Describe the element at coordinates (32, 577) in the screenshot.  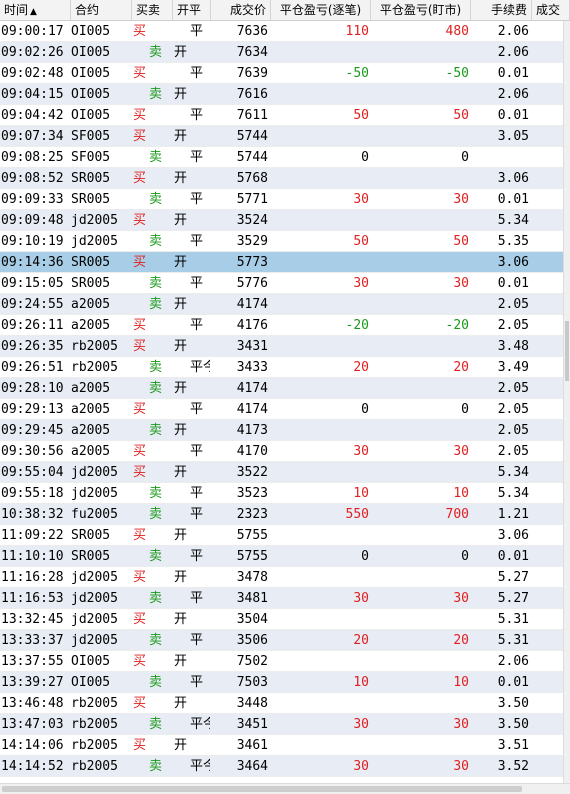
I see `cell-time: 11:16:28` at that location.